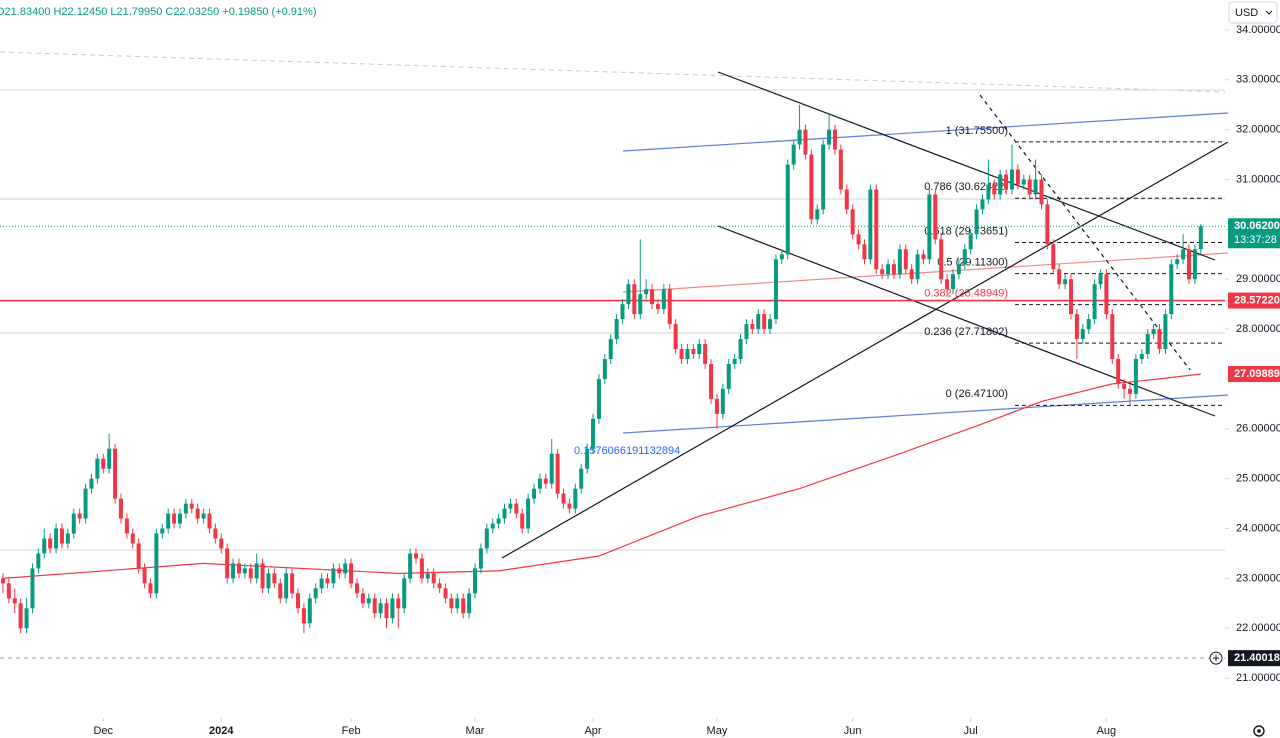 This screenshot has height=738, width=1280. What do you see at coordinates (1257, 300) in the screenshot?
I see `price-label: 28.57220` at bounding box center [1257, 300].